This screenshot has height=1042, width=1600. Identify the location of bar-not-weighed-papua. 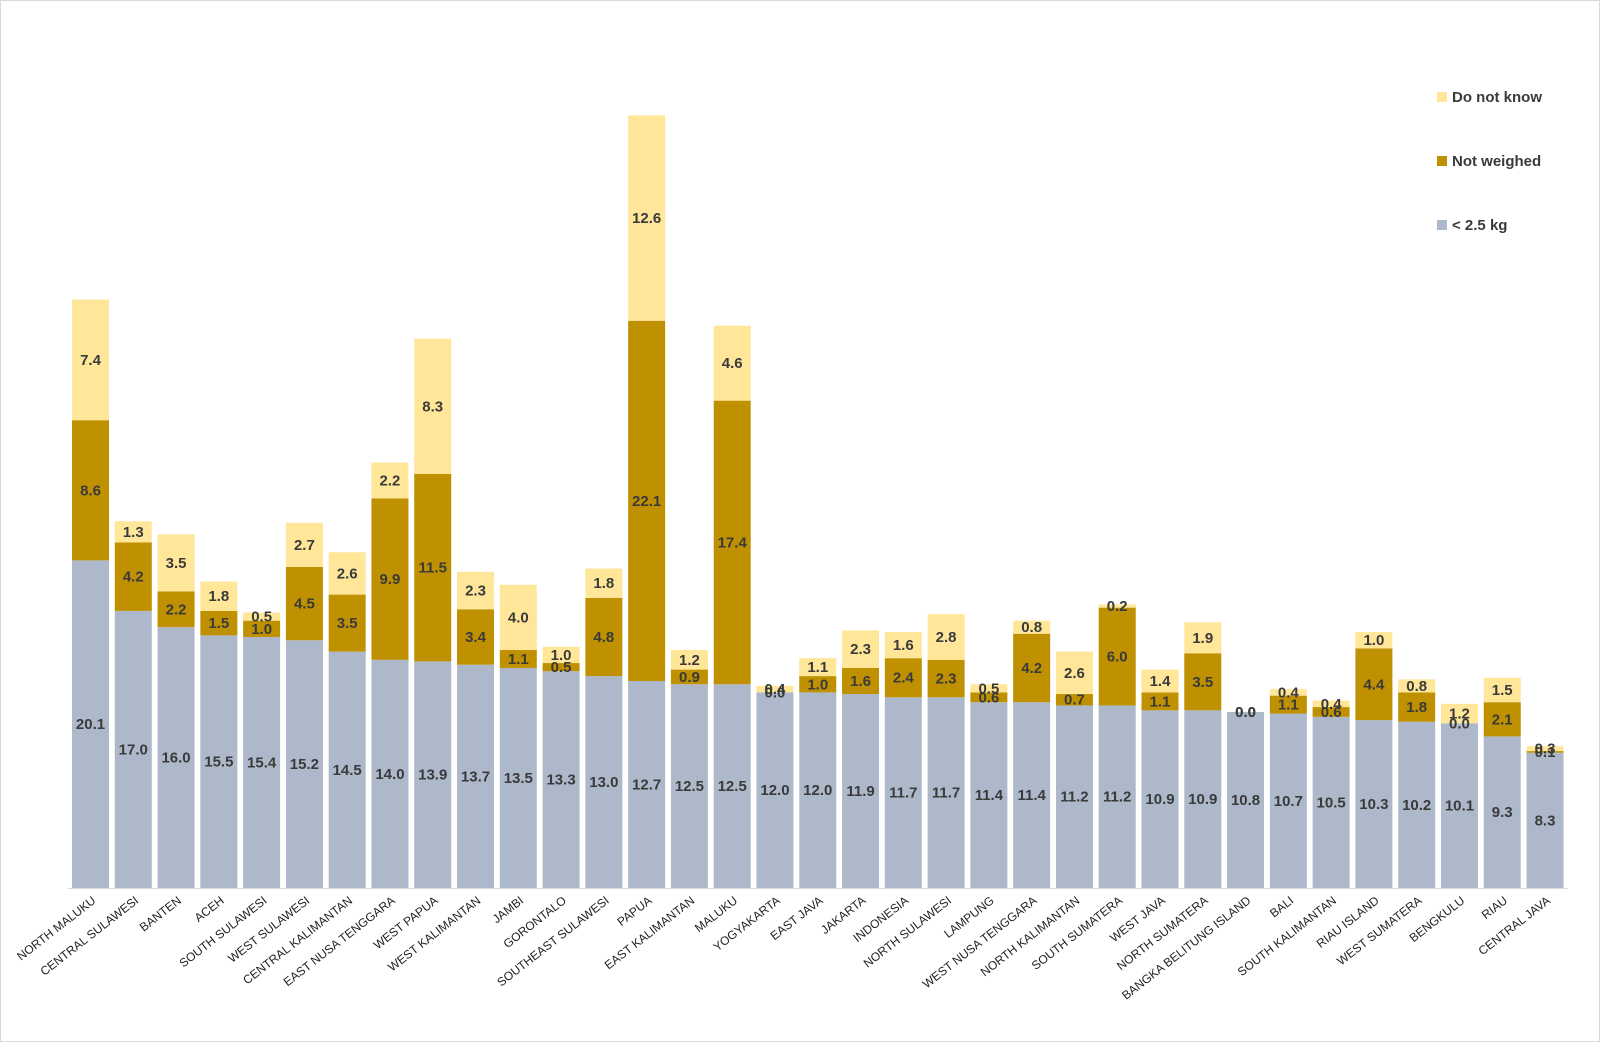
(647, 500).